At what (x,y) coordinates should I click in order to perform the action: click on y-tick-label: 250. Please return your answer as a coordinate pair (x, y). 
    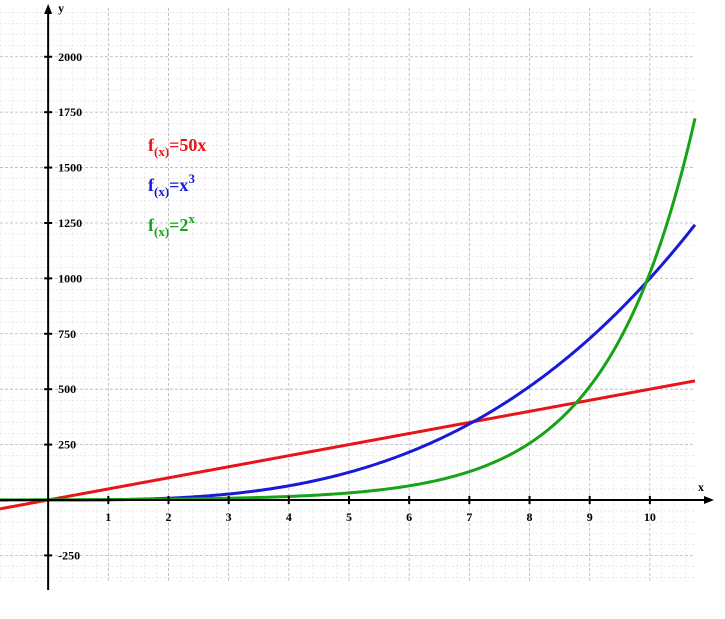
    Looking at the image, I should click on (67, 445).